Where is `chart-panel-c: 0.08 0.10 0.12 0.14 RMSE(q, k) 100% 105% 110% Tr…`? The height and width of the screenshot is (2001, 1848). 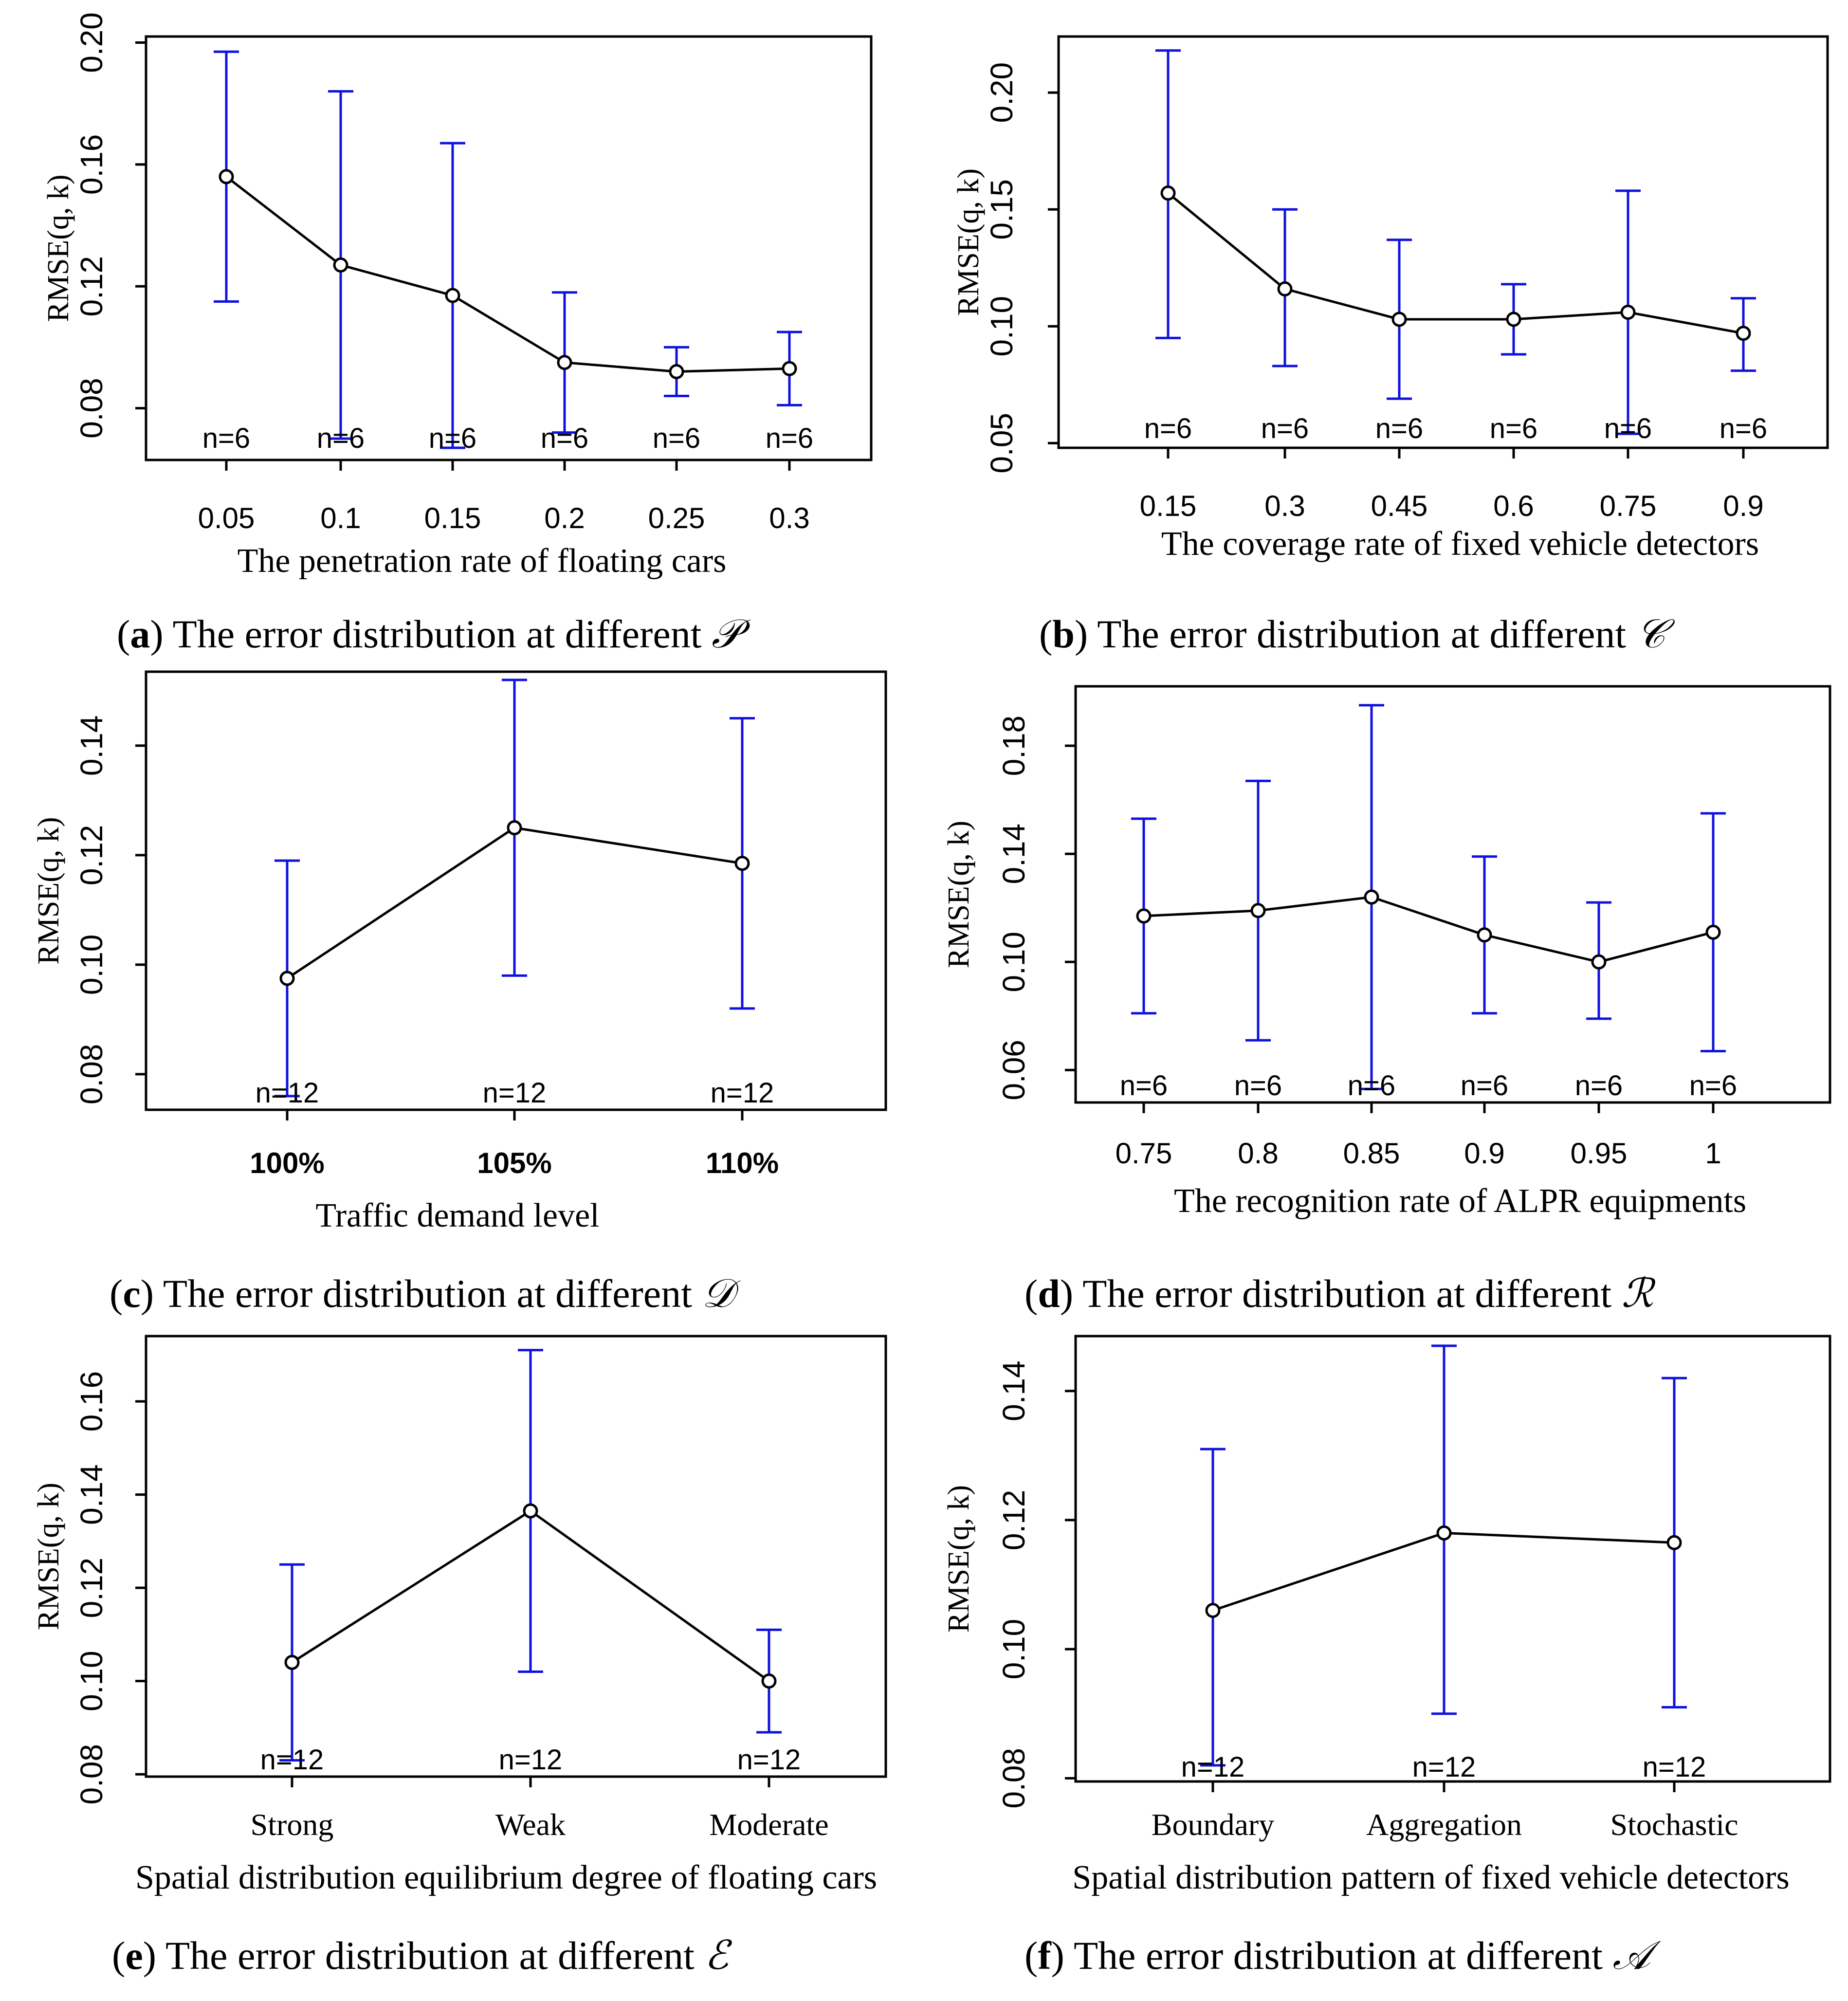
chart-panel-c: 0.08 0.10 0.12 0.14 RMSE(q, k) 100% 105% 110% Tr… is located at coordinates (459, 993).